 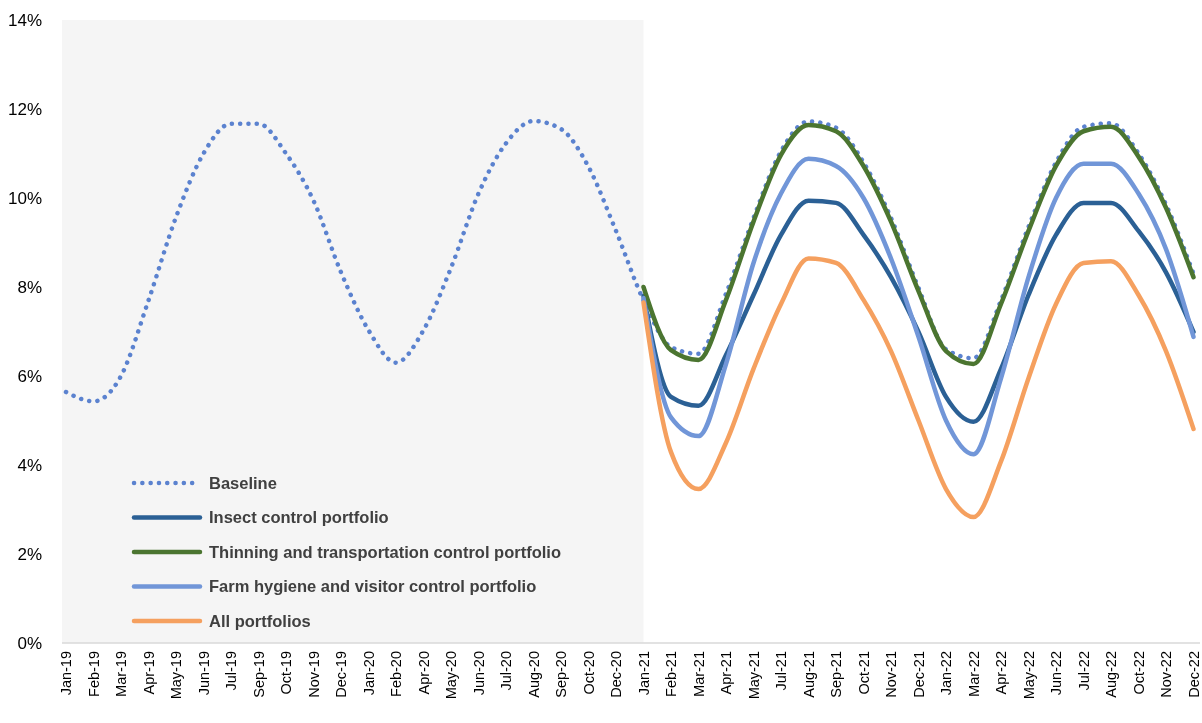 What do you see at coordinates (836, 674) in the screenshot?
I see `x-tick-label: Sep-21` at bounding box center [836, 674].